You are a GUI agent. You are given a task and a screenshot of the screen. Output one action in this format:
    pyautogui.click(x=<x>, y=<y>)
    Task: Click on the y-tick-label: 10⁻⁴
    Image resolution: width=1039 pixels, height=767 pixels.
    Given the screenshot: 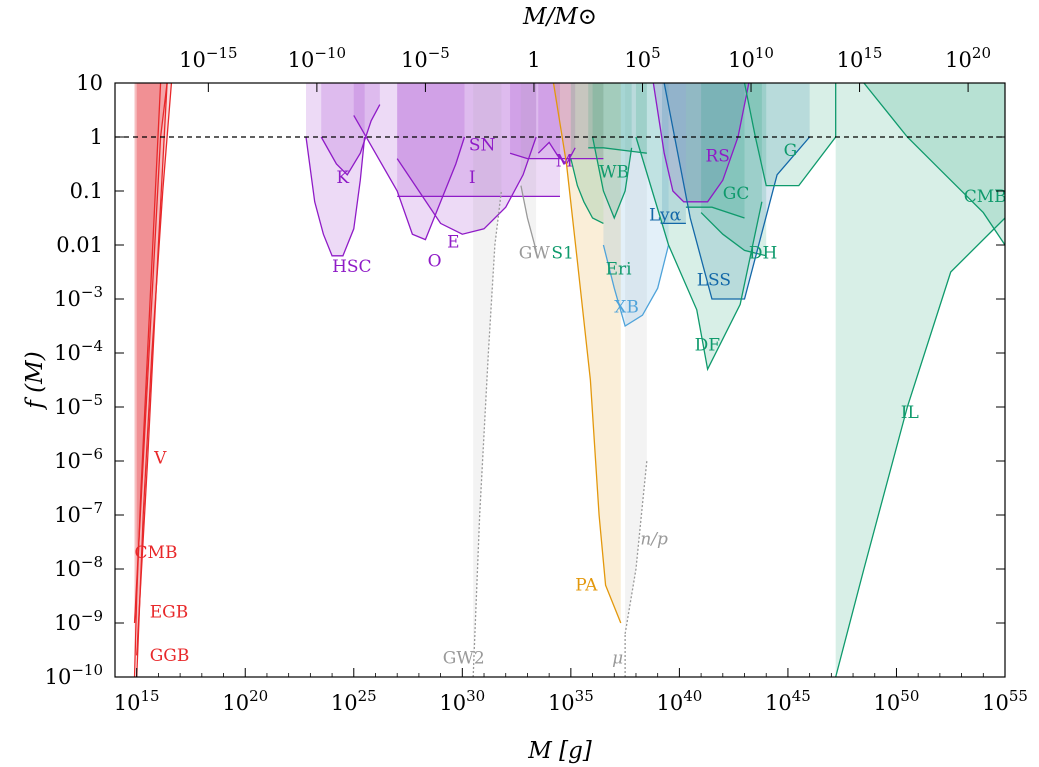 What is the action you would take?
    pyautogui.click(x=78, y=351)
    